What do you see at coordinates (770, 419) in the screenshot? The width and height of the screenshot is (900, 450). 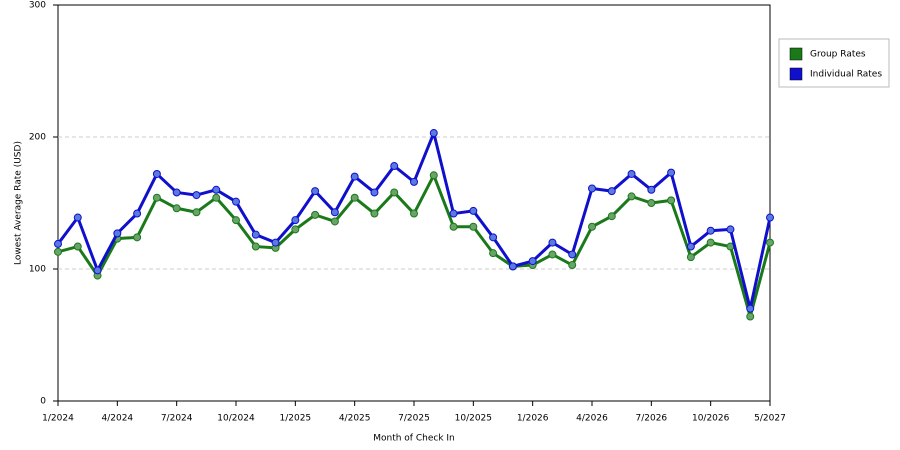 I see `x-tick-label: 5/2027` at bounding box center [770, 419].